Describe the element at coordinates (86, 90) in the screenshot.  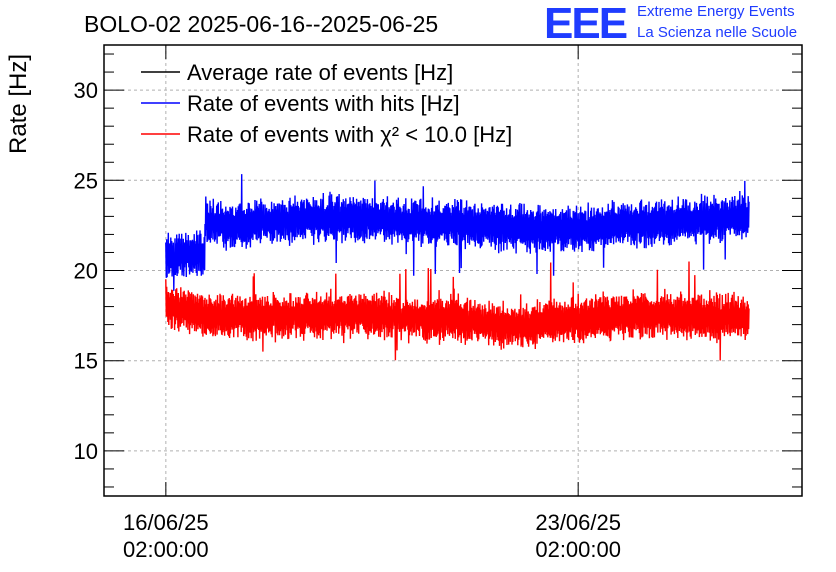
I see `y-tick-label: 30` at that location.